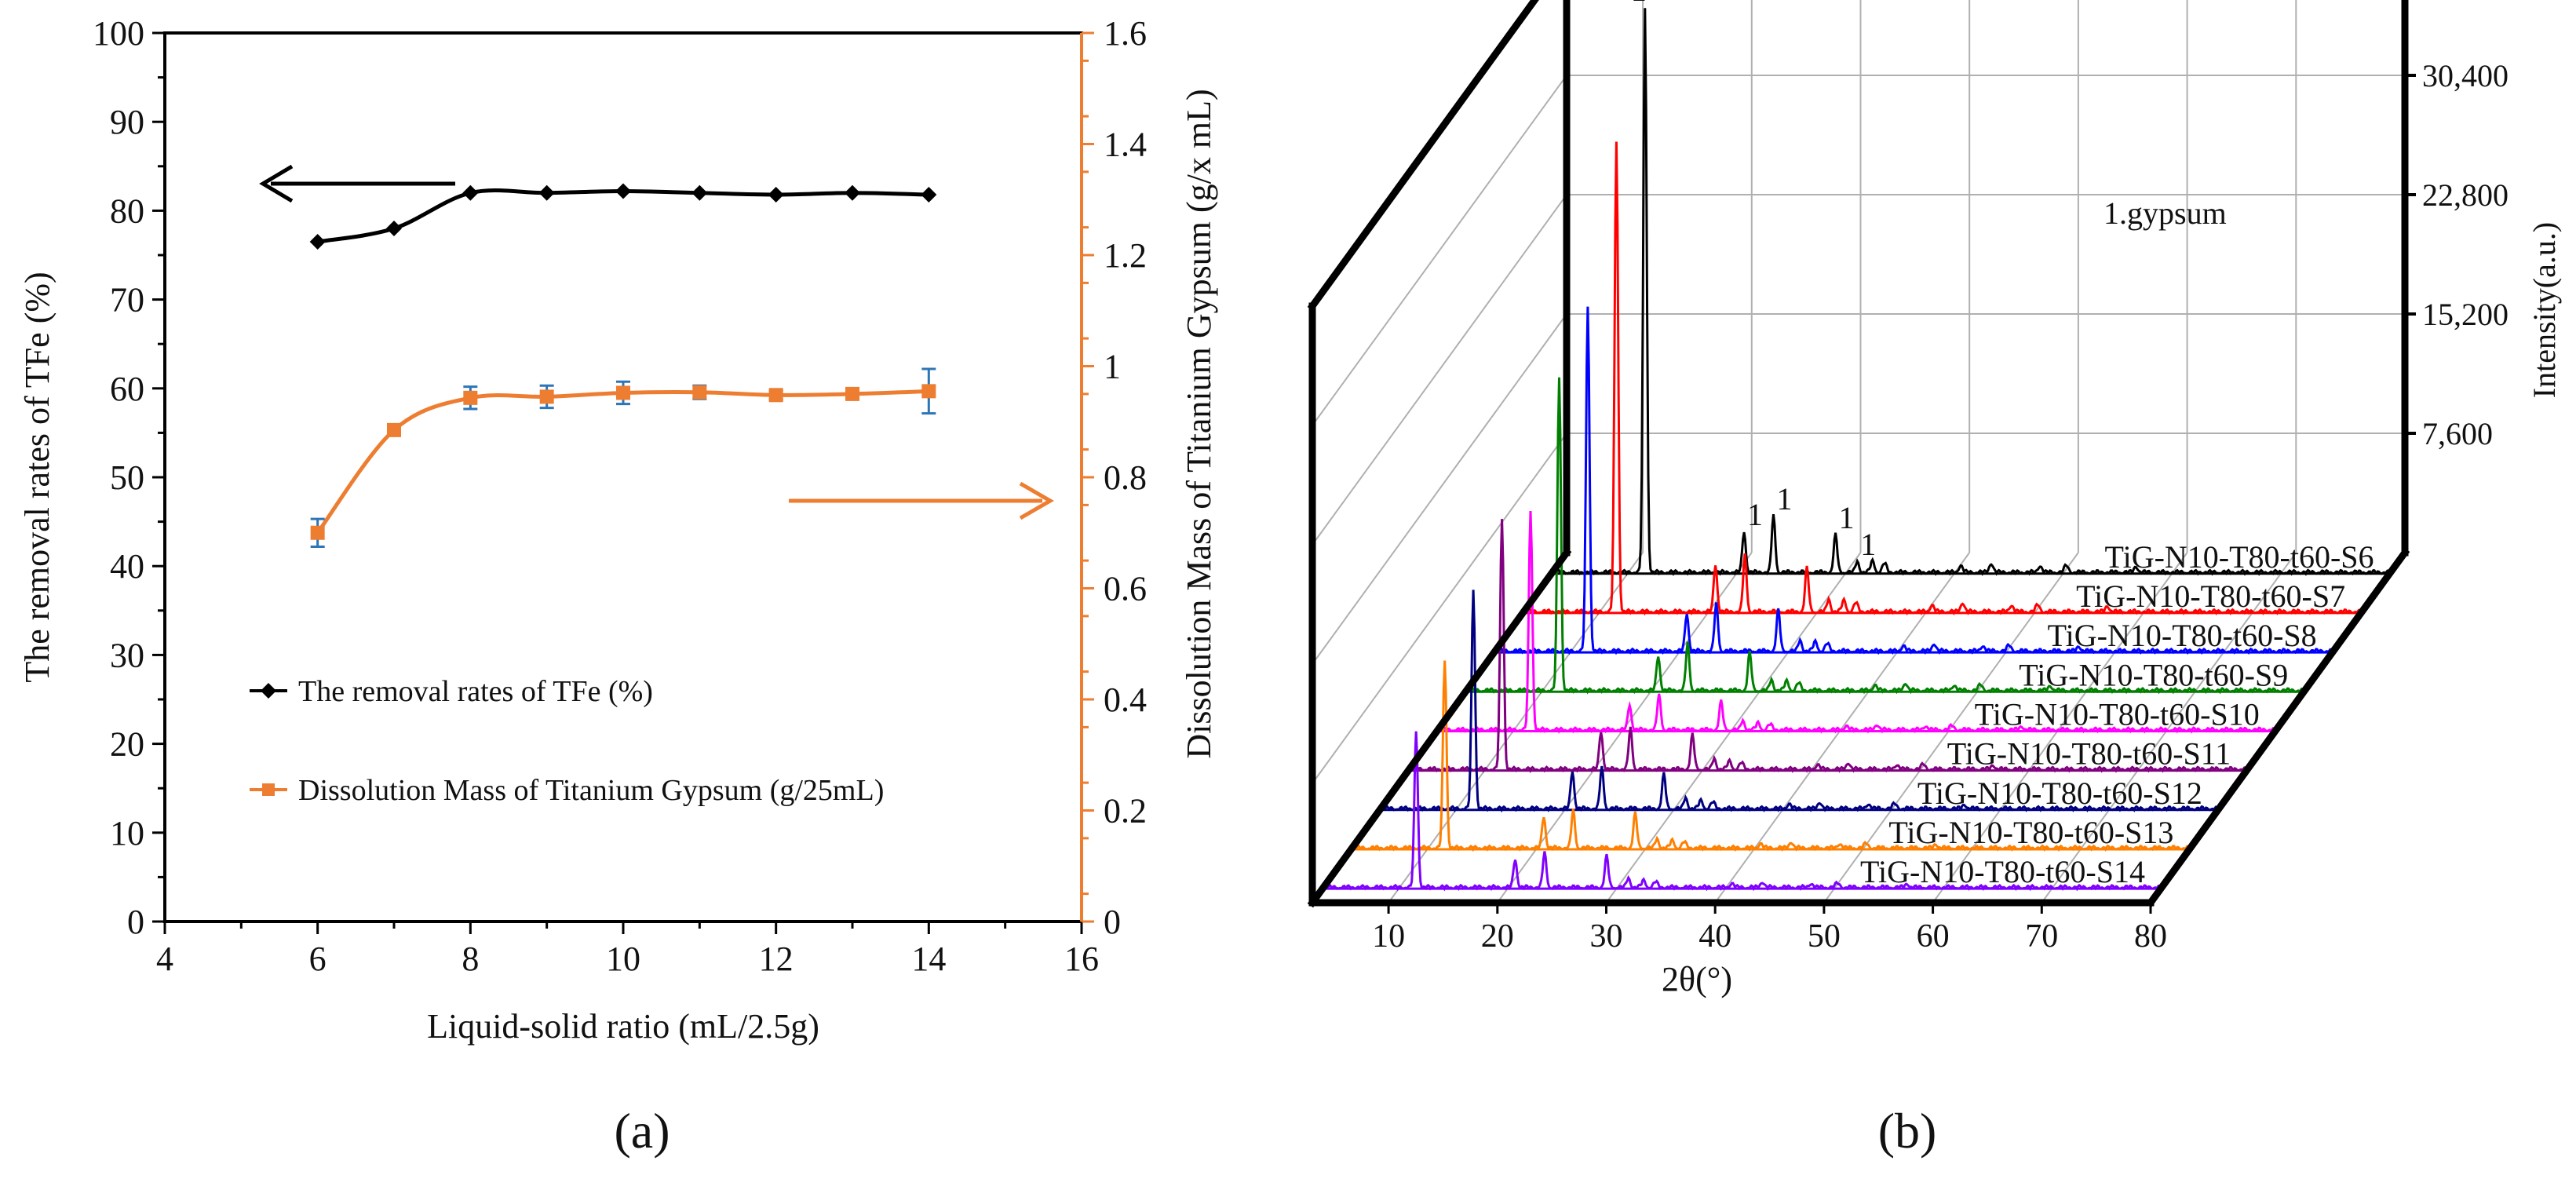 The width and height of the screenshot is (2576, 1179). I want to click on panel-label-a: (a), so click(642, 1131).